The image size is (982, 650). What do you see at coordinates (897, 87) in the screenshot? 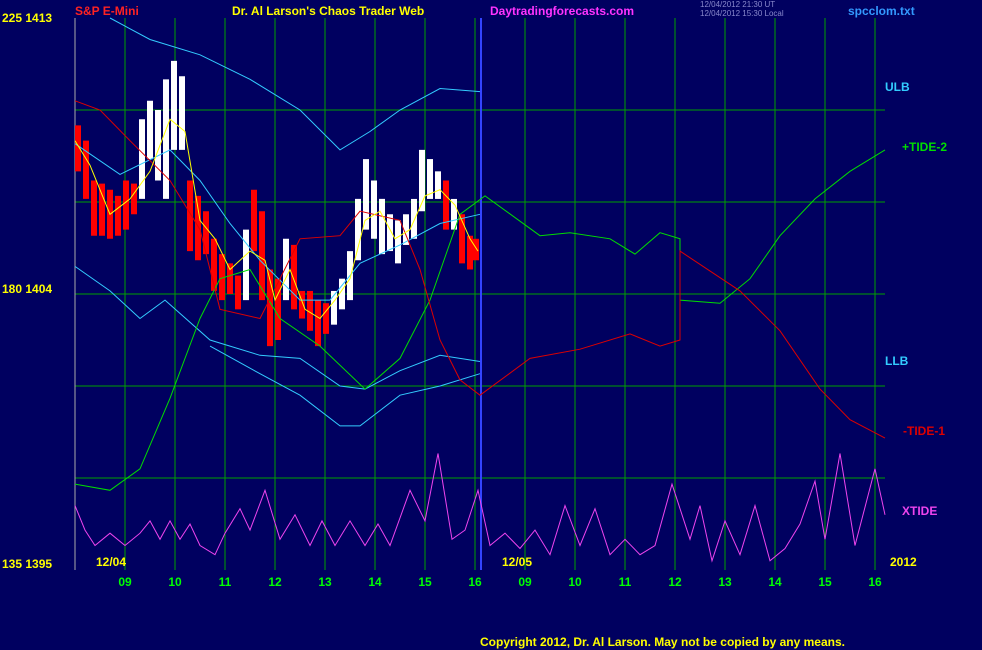
I see `legend-label: ULB` at bounding box center [897, 87].